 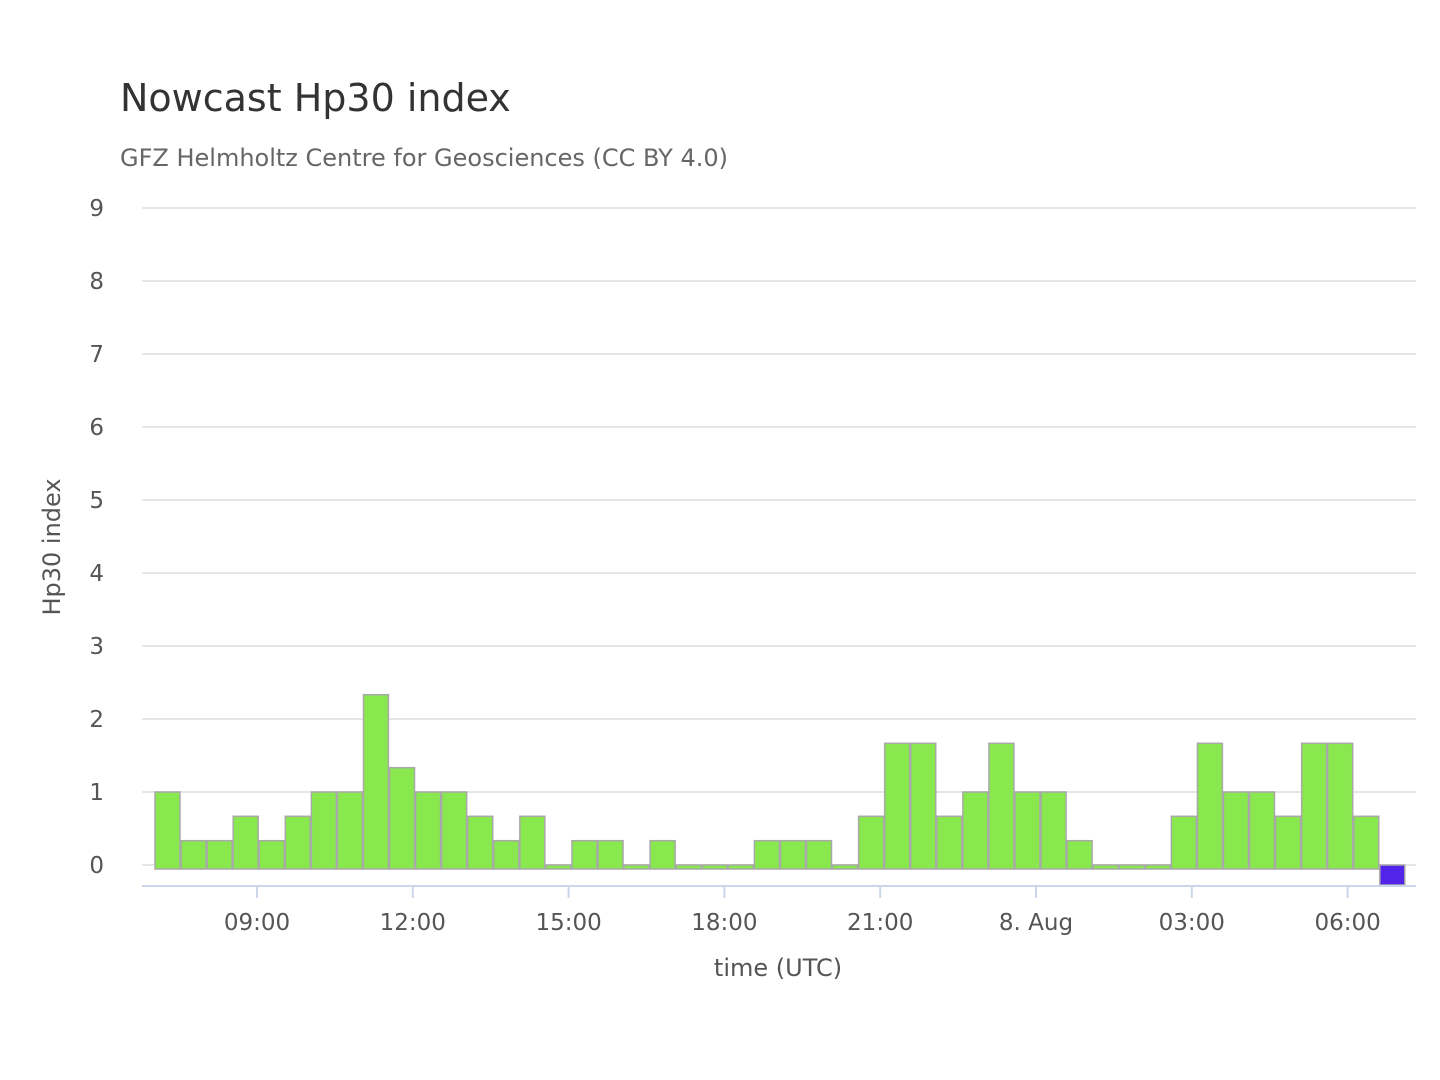 I want to click on x-tick-label: 15:00, so click(x=568, y=923).